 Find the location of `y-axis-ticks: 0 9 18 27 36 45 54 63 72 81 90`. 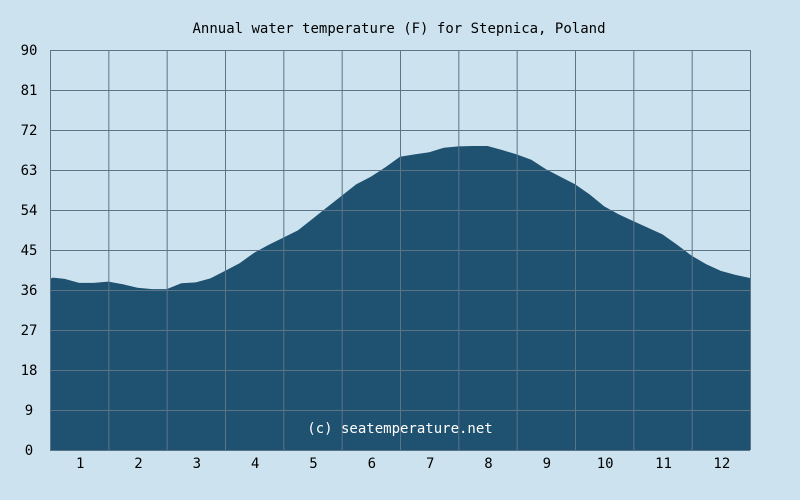

y-axis-ticks: 0 9 18 27 36 45 54 63 72 81 90 is located at coordinates (29, 251).